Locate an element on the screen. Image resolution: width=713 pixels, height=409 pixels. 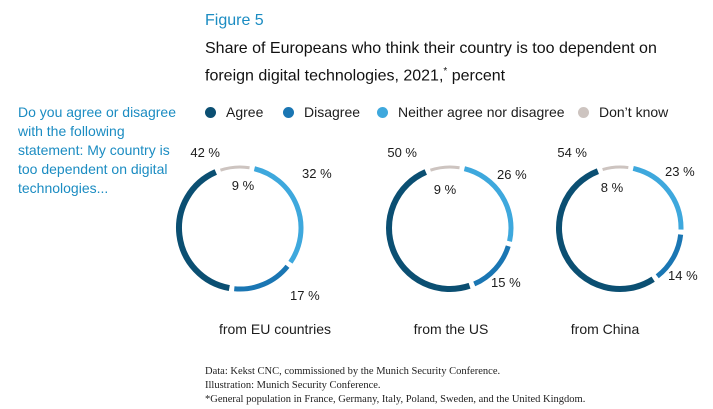
donut-title: from the US is located at coordinates (451, 329).